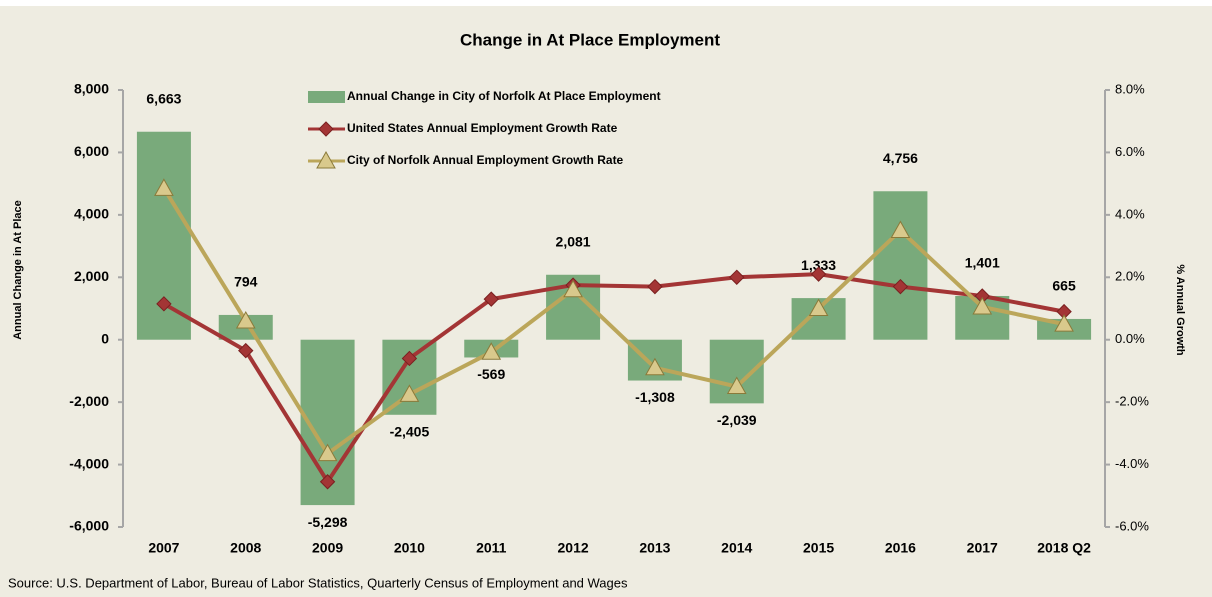  I want to click on y-axis-title: Annual Change in At Place, so click(18, 270).